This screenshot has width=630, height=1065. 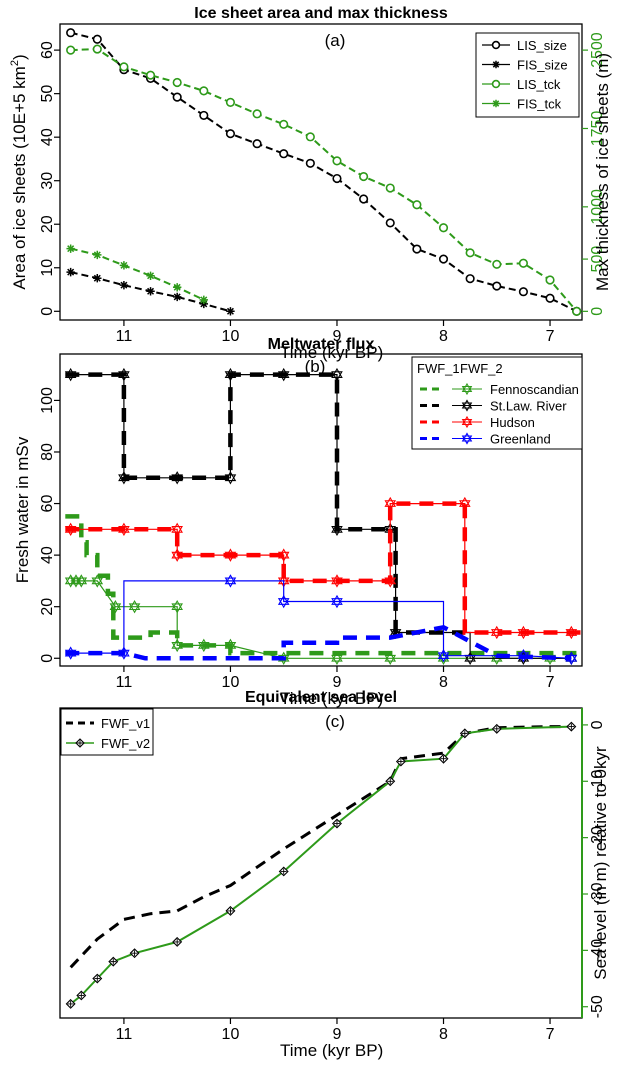 I want to click on y-axis-label-sup: 2, so click(x=15, y=63).